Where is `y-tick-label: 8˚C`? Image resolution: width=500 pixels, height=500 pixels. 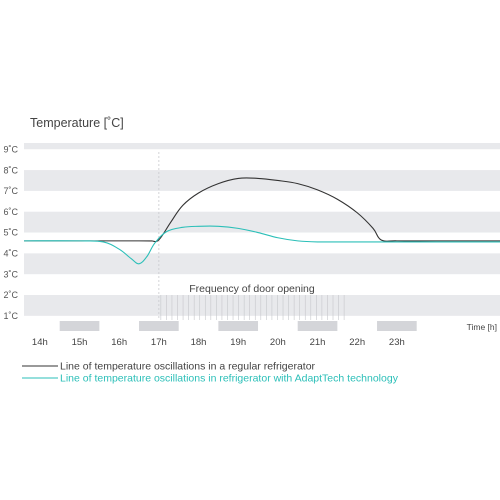 y-tick-label: 8˚C is located at coordinates (10, 170).